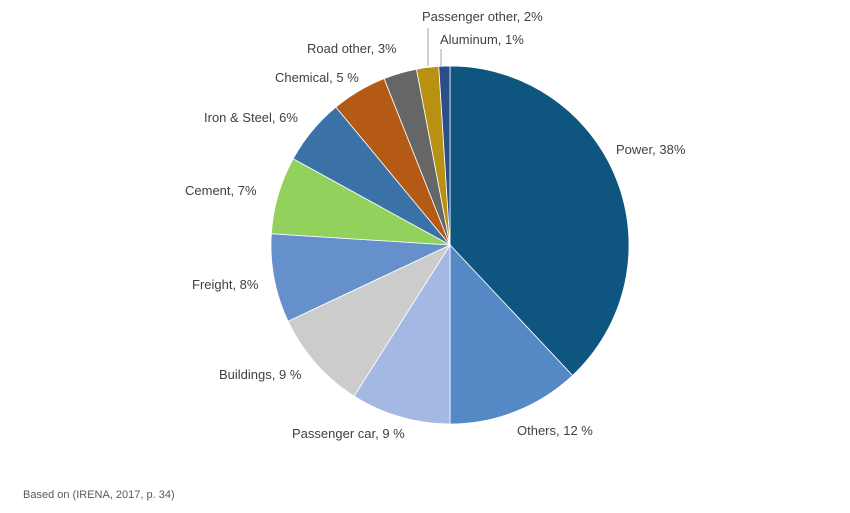  I want to click on slice-label-passenger-other: Passenger other, 2%, so click(482, 16).